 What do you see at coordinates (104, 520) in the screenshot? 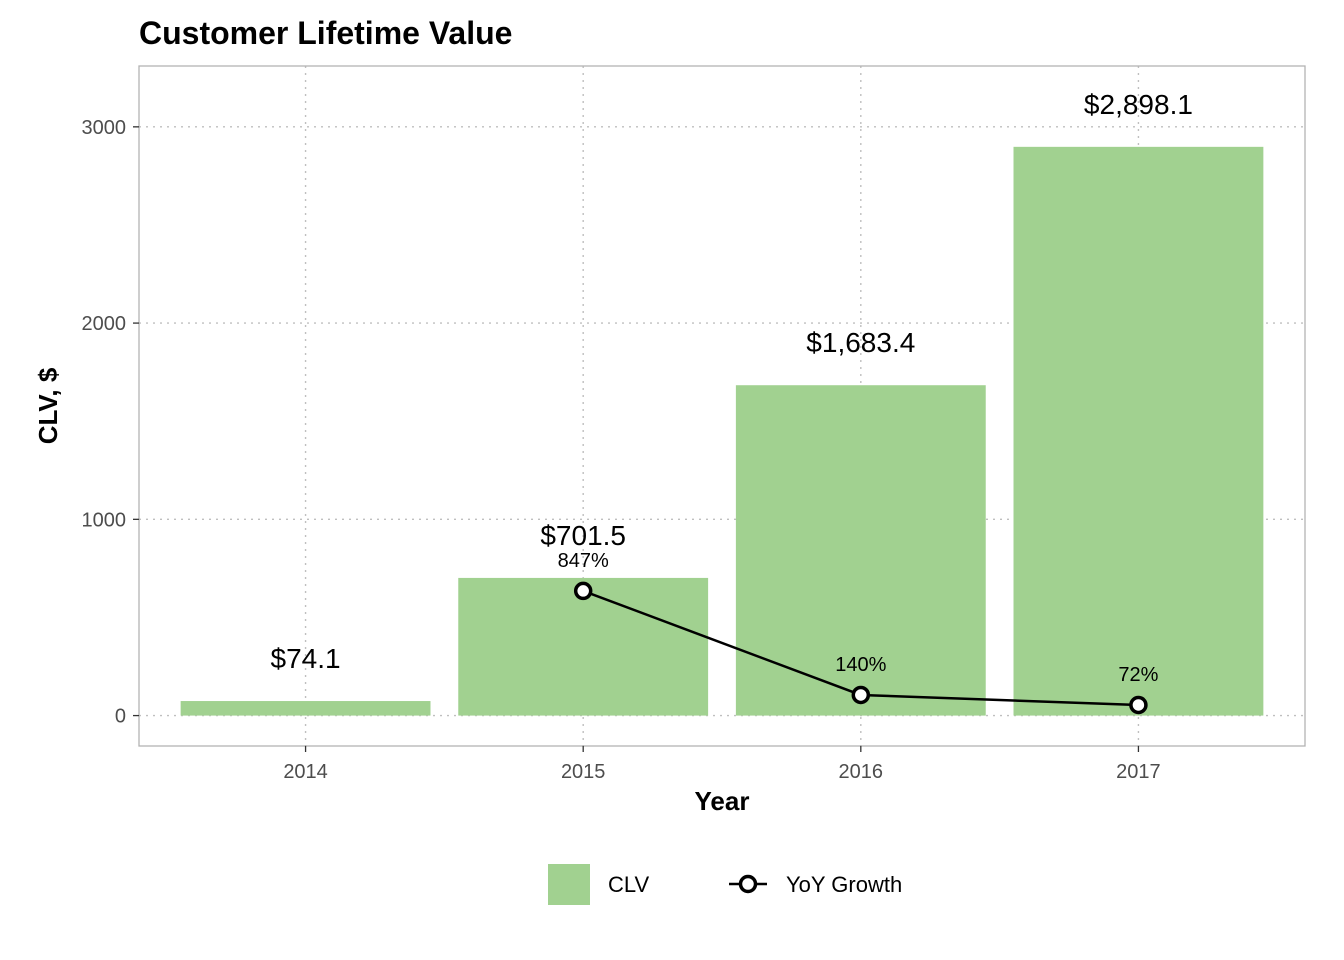
I see `y-tick-label-1000: 1000` at bounding box center [104, 520].